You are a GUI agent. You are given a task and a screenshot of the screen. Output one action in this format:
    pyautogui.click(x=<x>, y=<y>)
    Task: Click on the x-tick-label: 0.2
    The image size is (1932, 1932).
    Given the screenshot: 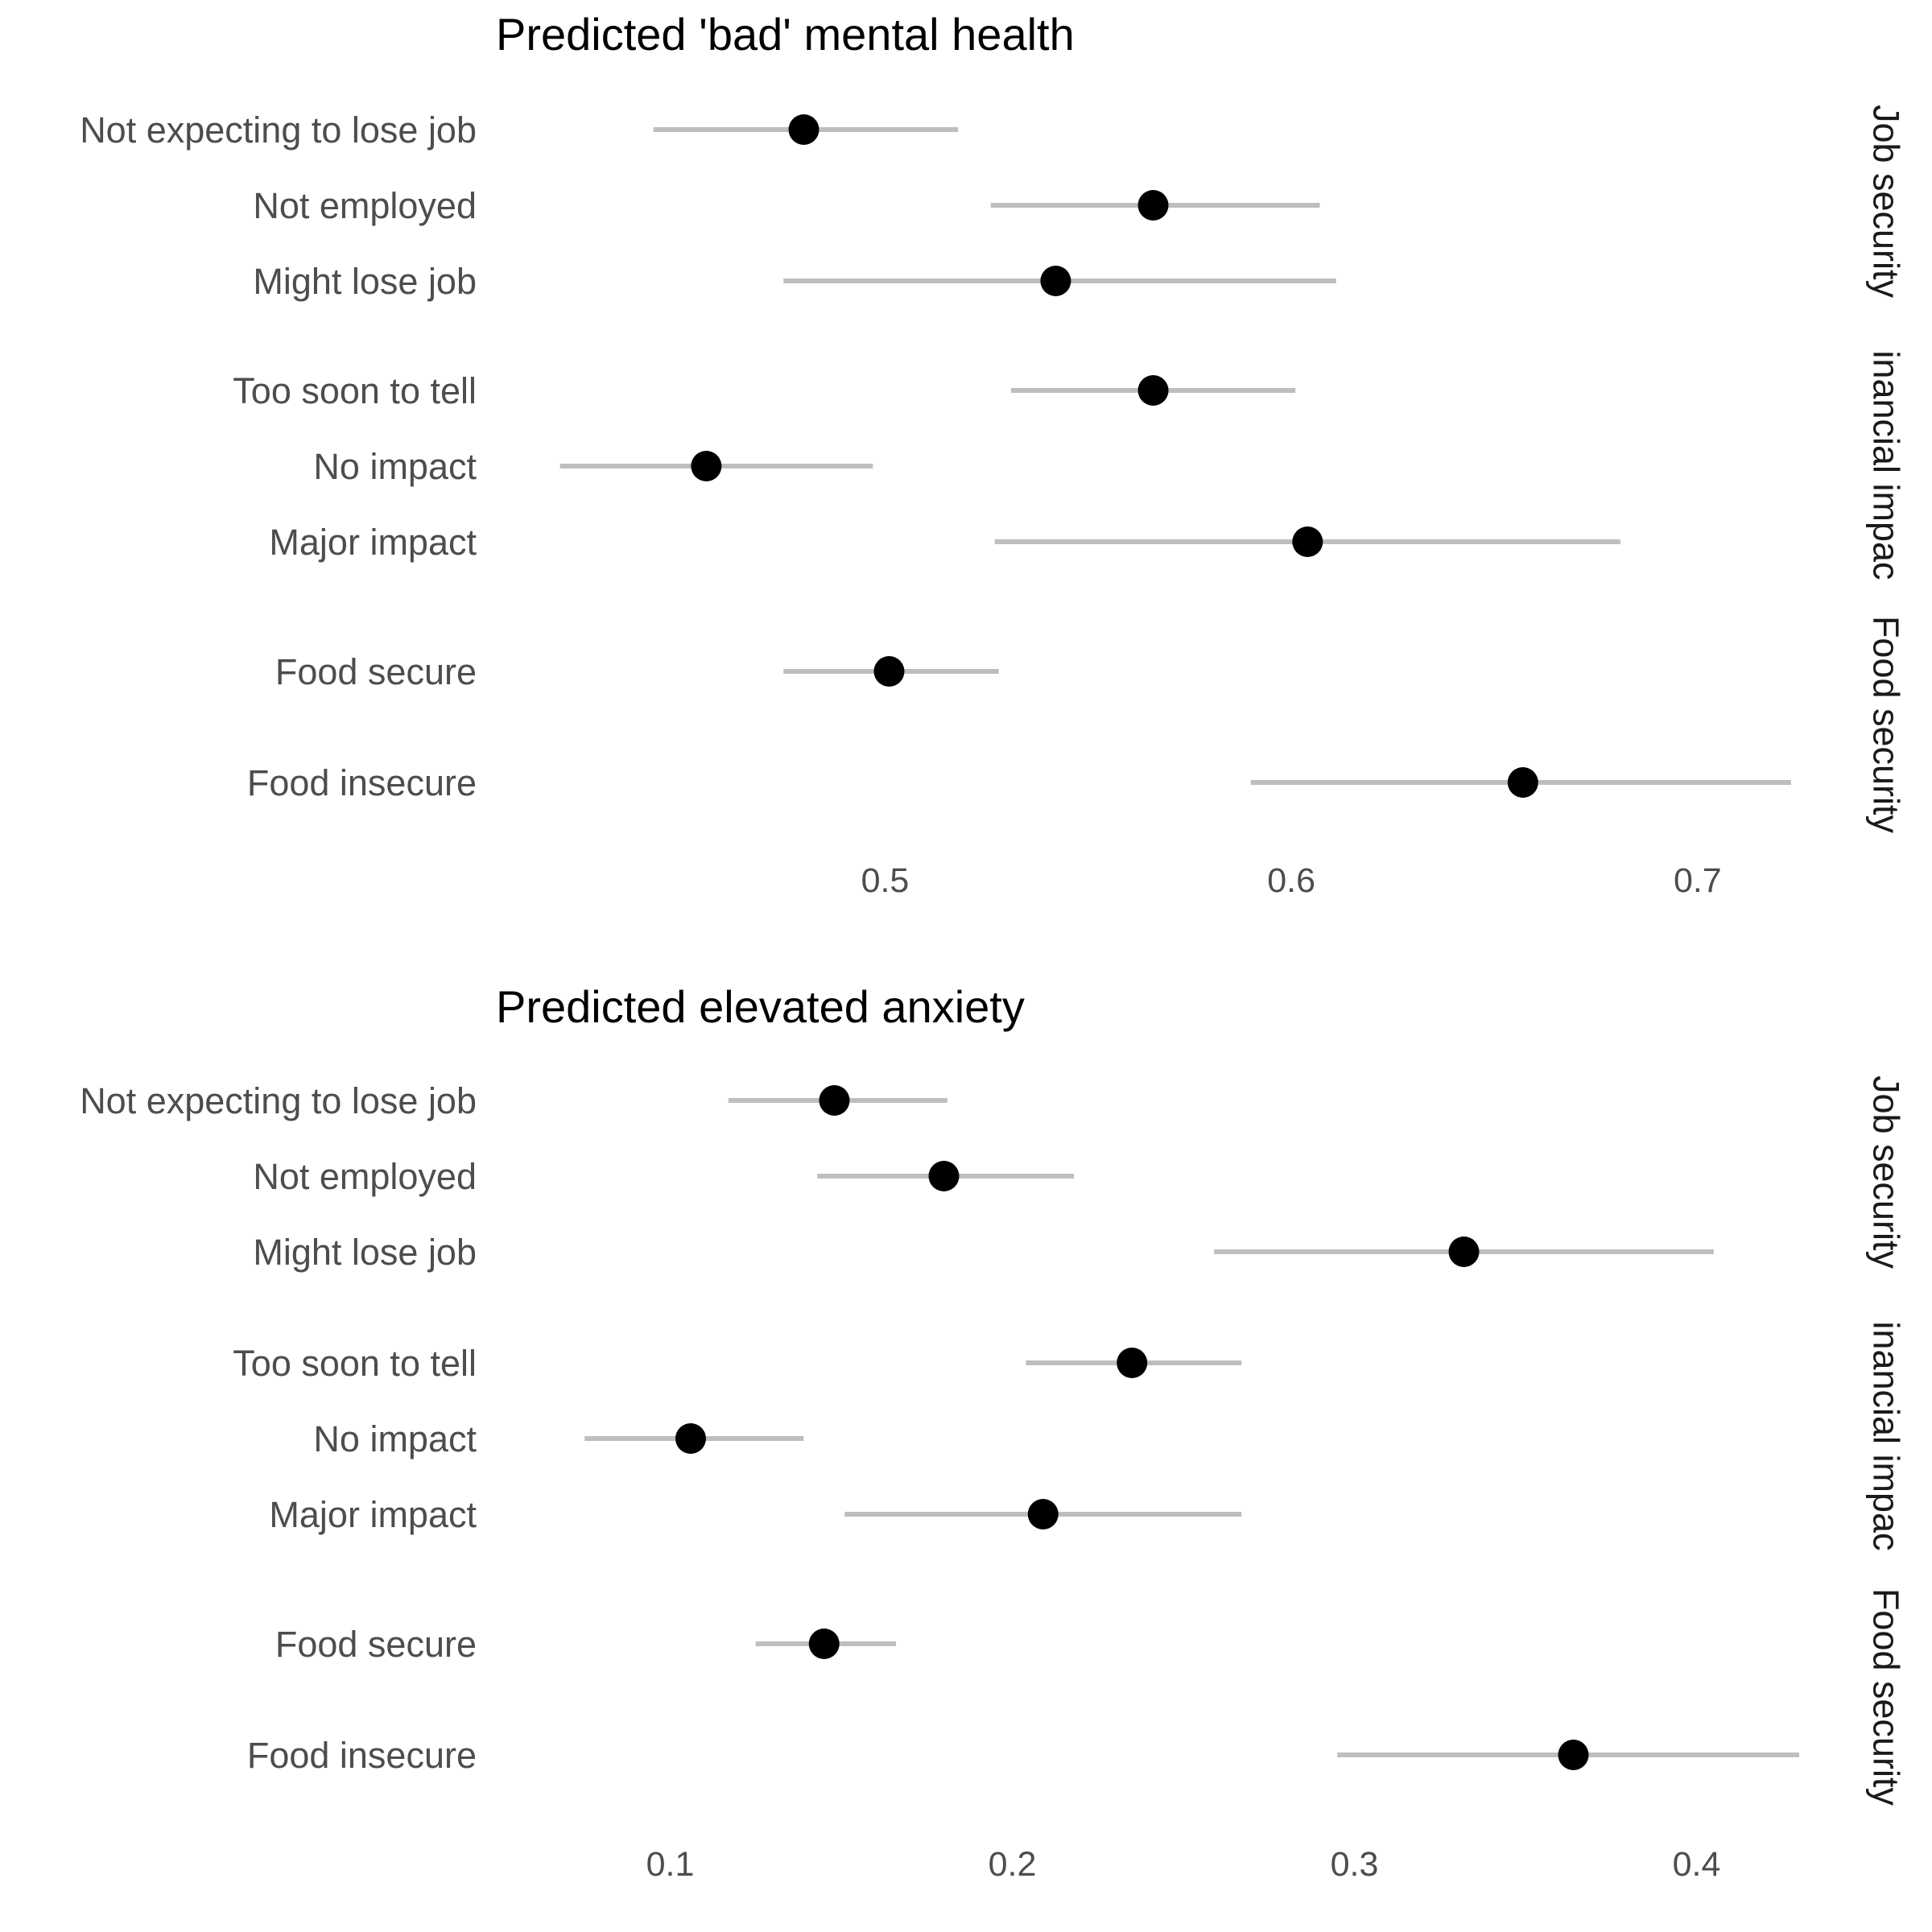 What is the action you would take?
    pyautogui.click(x=1013, y=1864)
    